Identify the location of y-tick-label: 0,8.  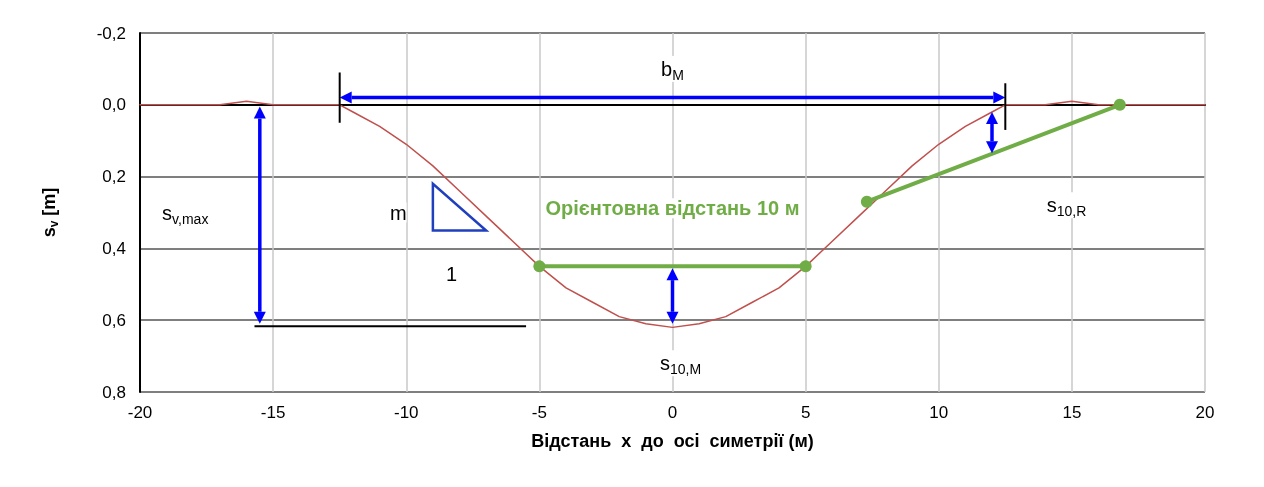
(114, 392).